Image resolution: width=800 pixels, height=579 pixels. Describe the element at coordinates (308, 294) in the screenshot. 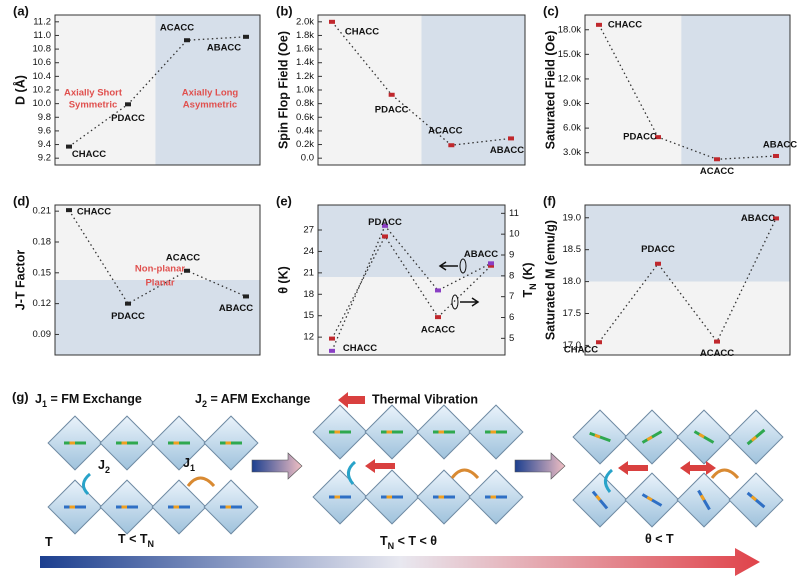

I see `y-tick-label: 18` at that location.